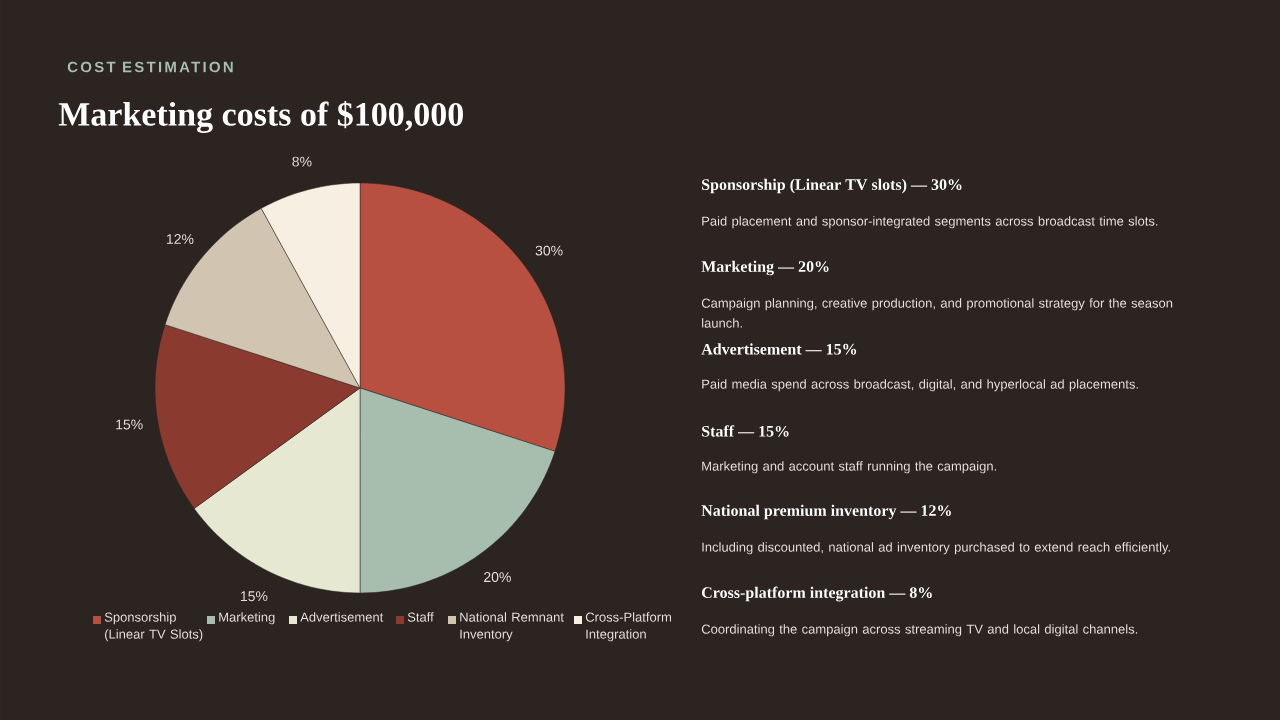 The image size is (1280, 720). What do you see at coordinates (745, 431) in the screenshot?
I see `text: Staff — 15%` at bounding box center [745, 431].